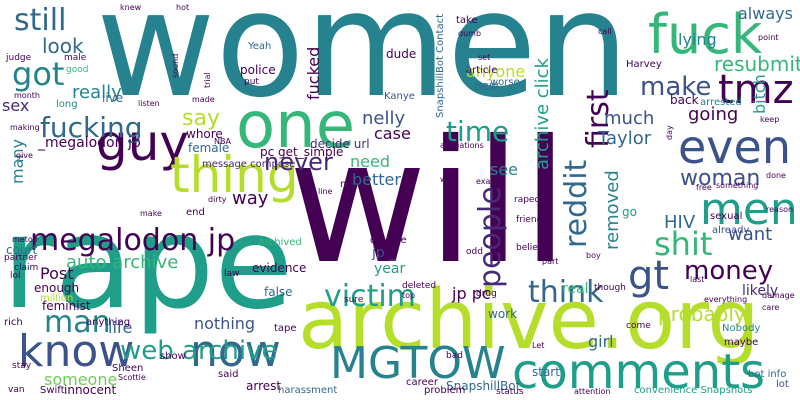 The image size is (800, 400). What do you see at coordinates (401, 54) in the screenshot?
I see `word-dude: dude` at bounding box center [401, 54].